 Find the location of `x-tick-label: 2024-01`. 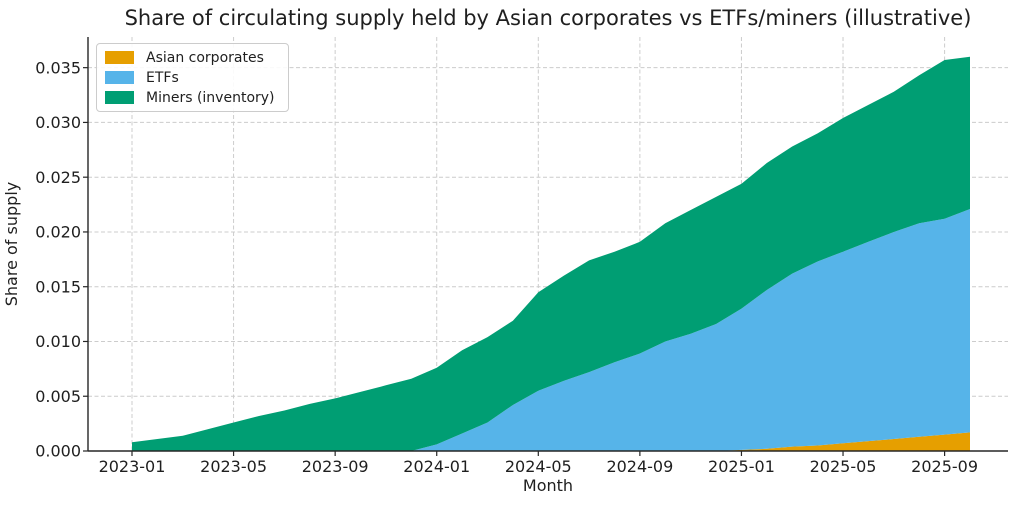

x-tick-label: 2024-01 is located at coordinates (436, 466).